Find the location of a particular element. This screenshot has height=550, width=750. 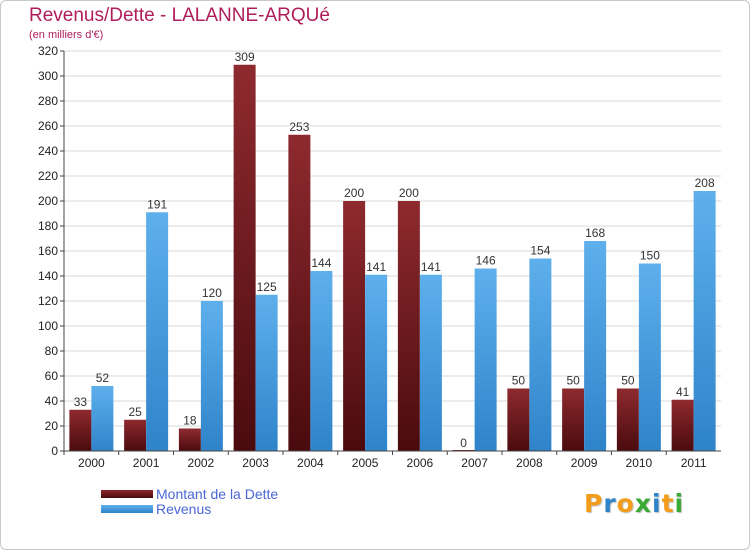

data-label-revenus-2002: 120 is located at coordinates (212, 293).